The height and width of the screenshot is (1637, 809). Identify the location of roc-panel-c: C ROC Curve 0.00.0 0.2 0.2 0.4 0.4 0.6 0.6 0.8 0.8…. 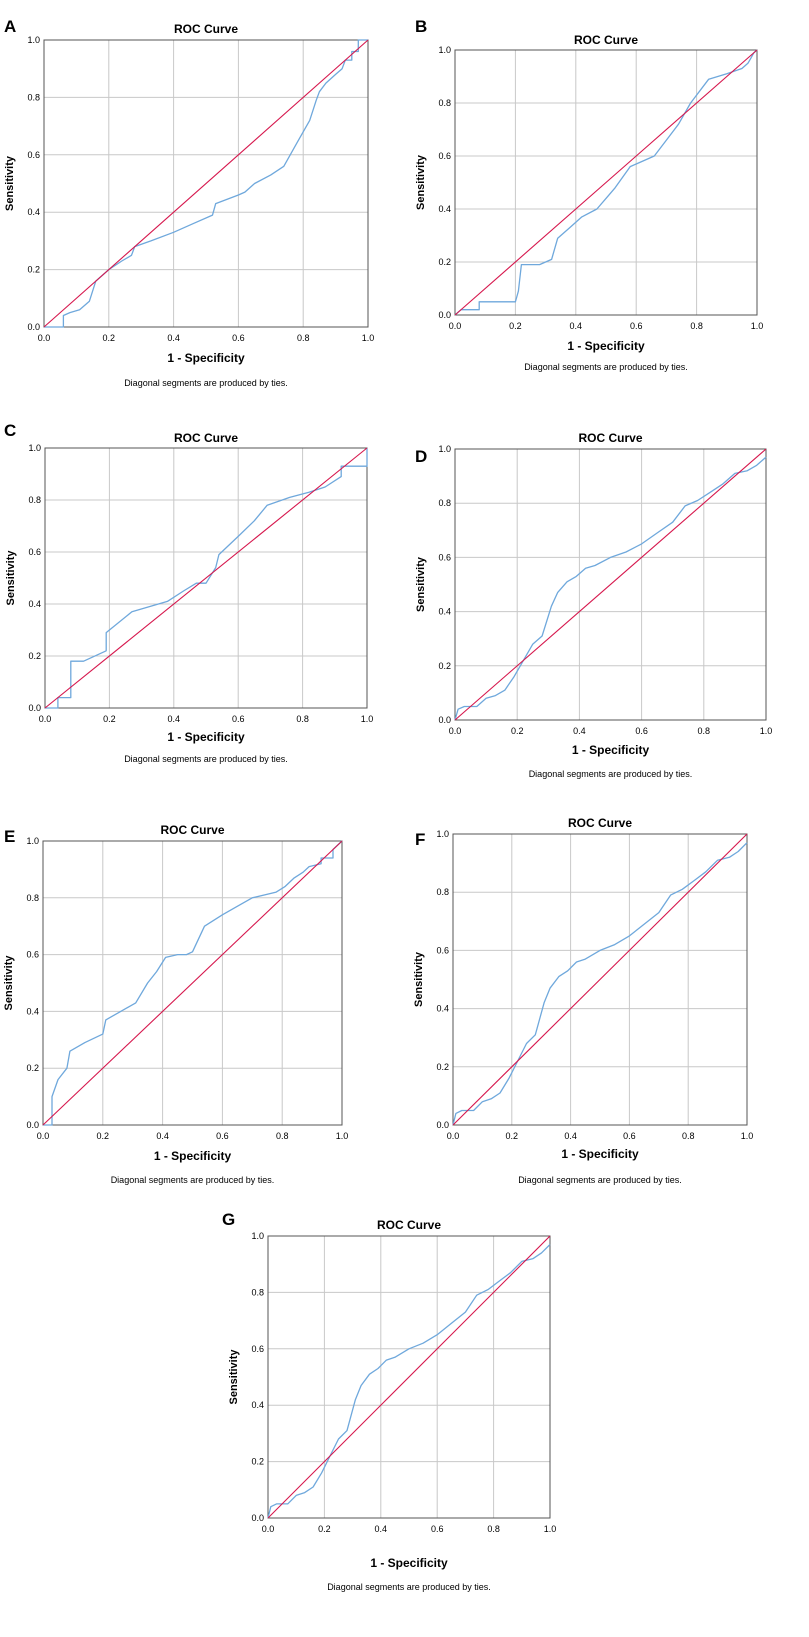
(188, 592).